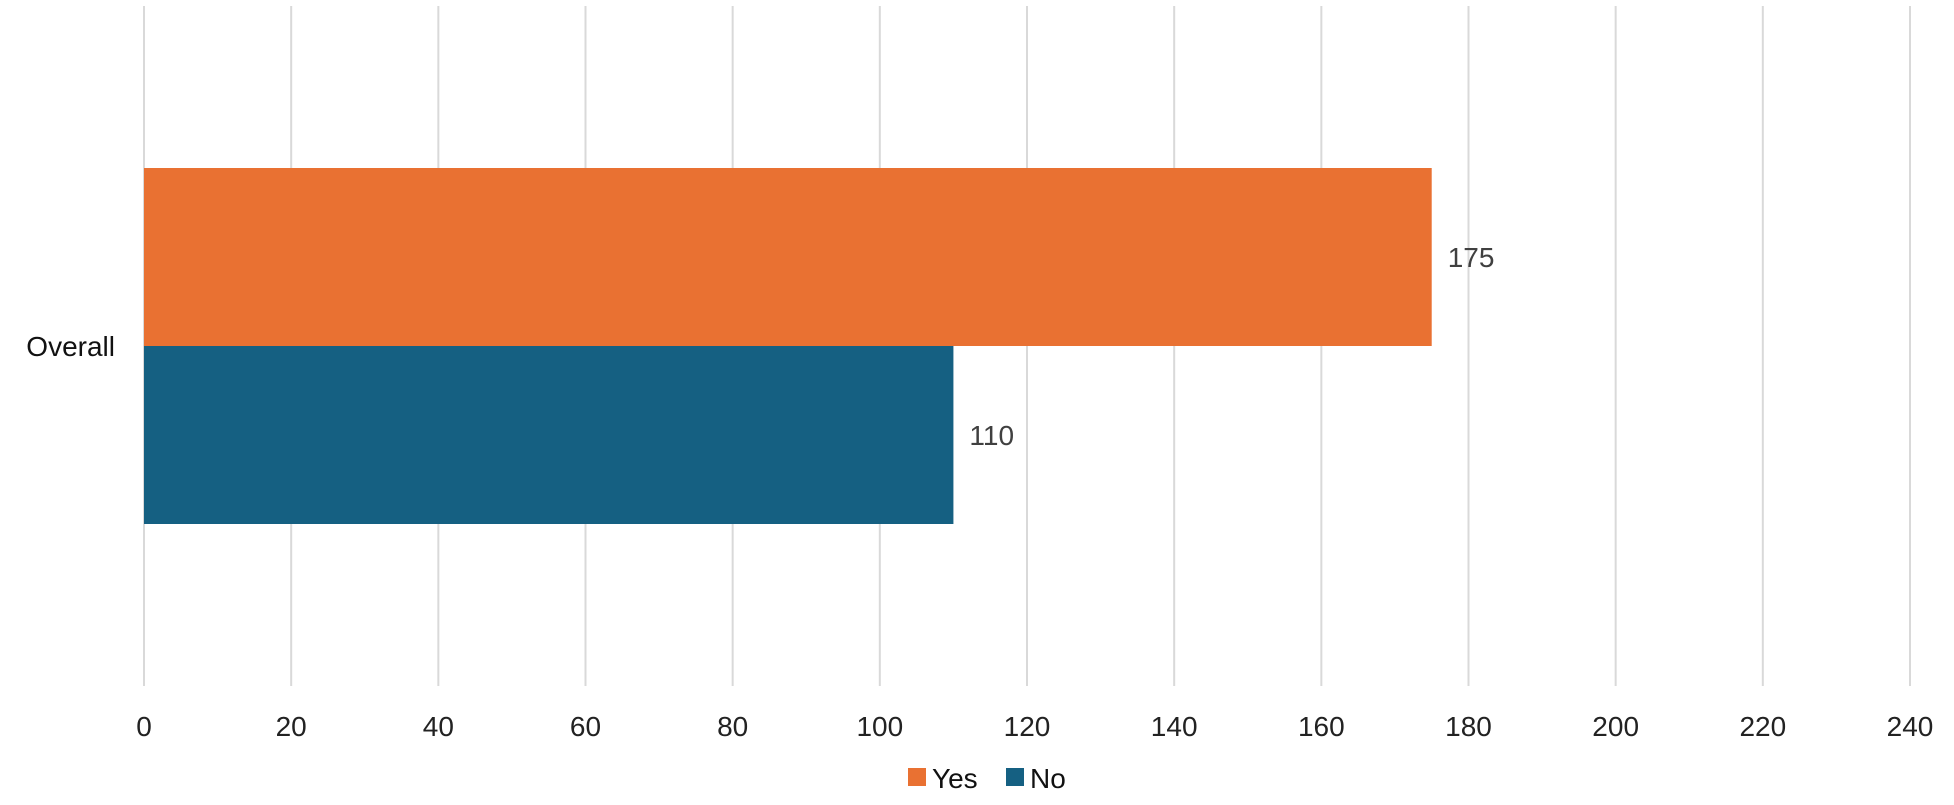  I want to click on x-tick-label: 40, so click(438, 726).